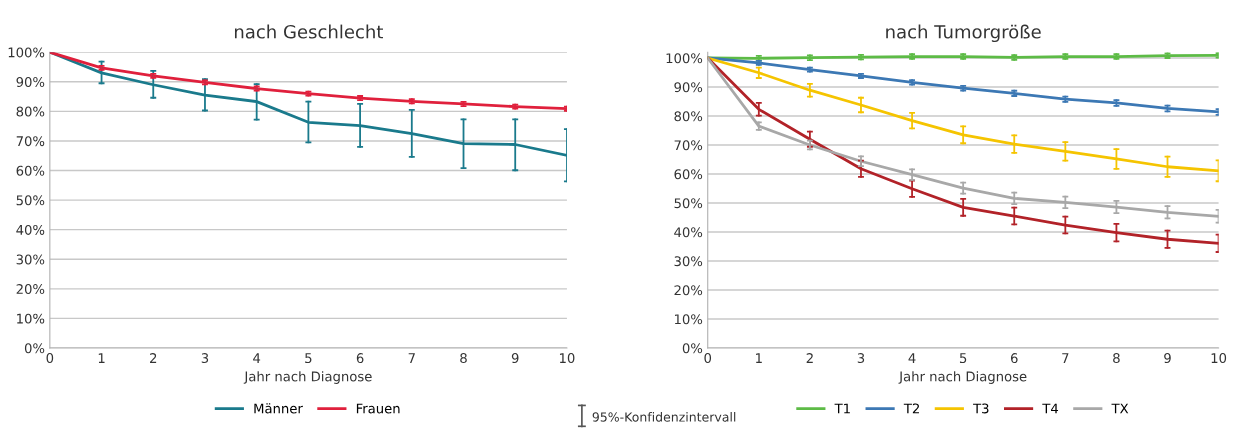 The width and height of the screenshot is (1246, 435). I want to click on legend-label: Frauen, so click(378, 408).